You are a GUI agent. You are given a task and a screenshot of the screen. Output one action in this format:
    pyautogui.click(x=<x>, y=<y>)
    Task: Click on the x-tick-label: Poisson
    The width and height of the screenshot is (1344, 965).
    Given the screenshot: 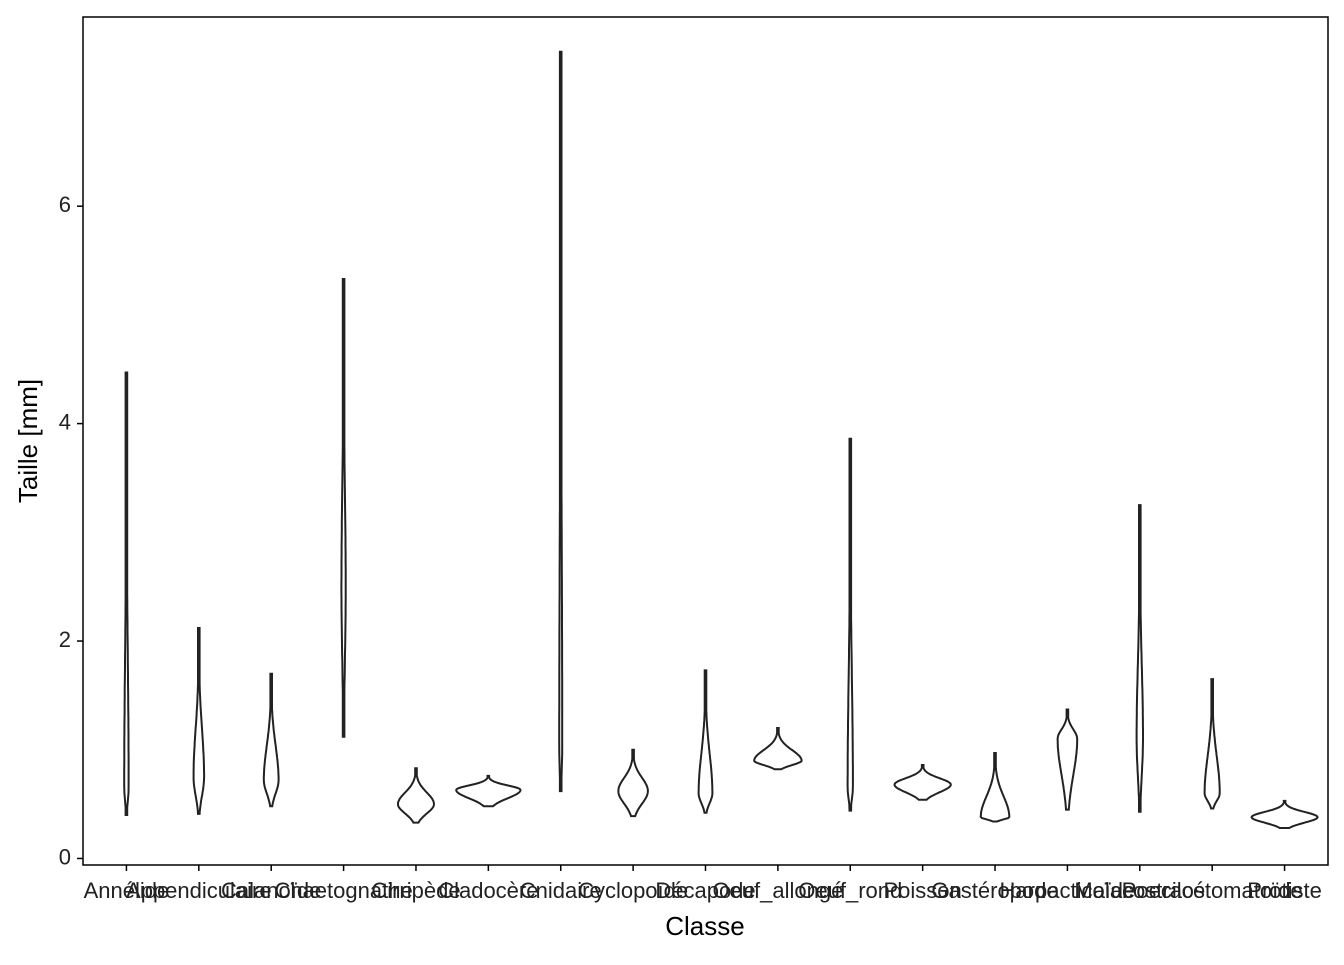 What is the action you would take?
    pyautogui.click(x=923, y=890)
    